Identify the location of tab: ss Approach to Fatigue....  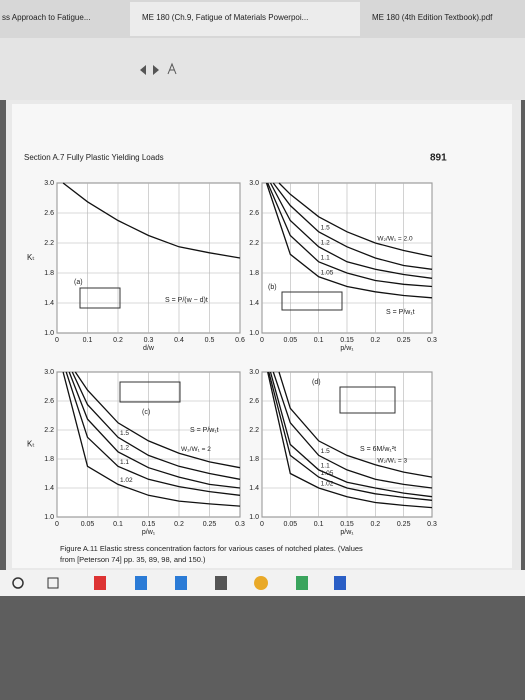
(46, 17).